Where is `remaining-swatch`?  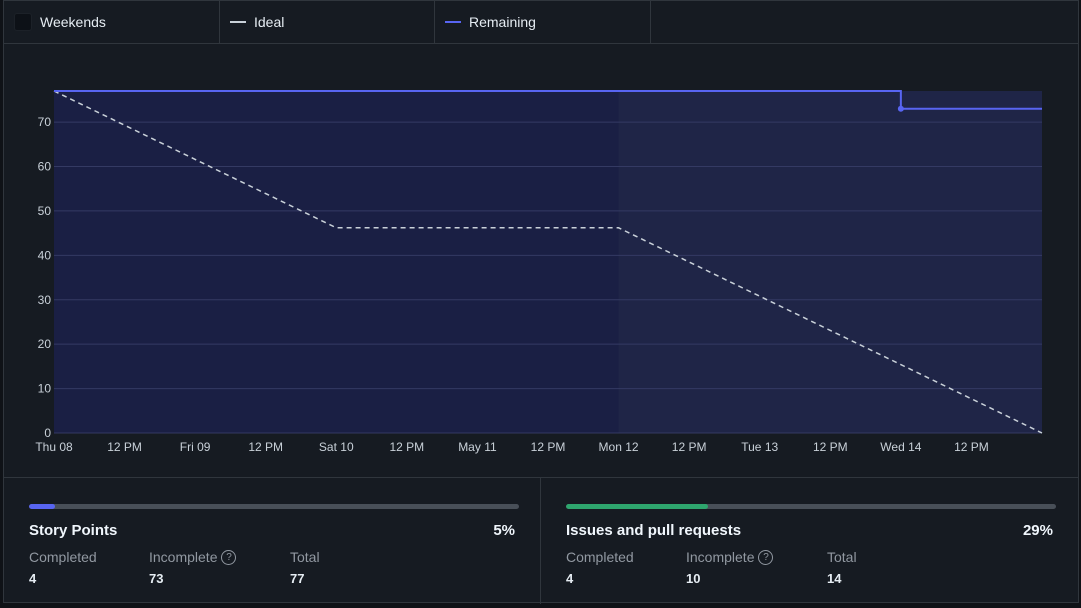
remaining-swatch is located at coordinates (453, 22).